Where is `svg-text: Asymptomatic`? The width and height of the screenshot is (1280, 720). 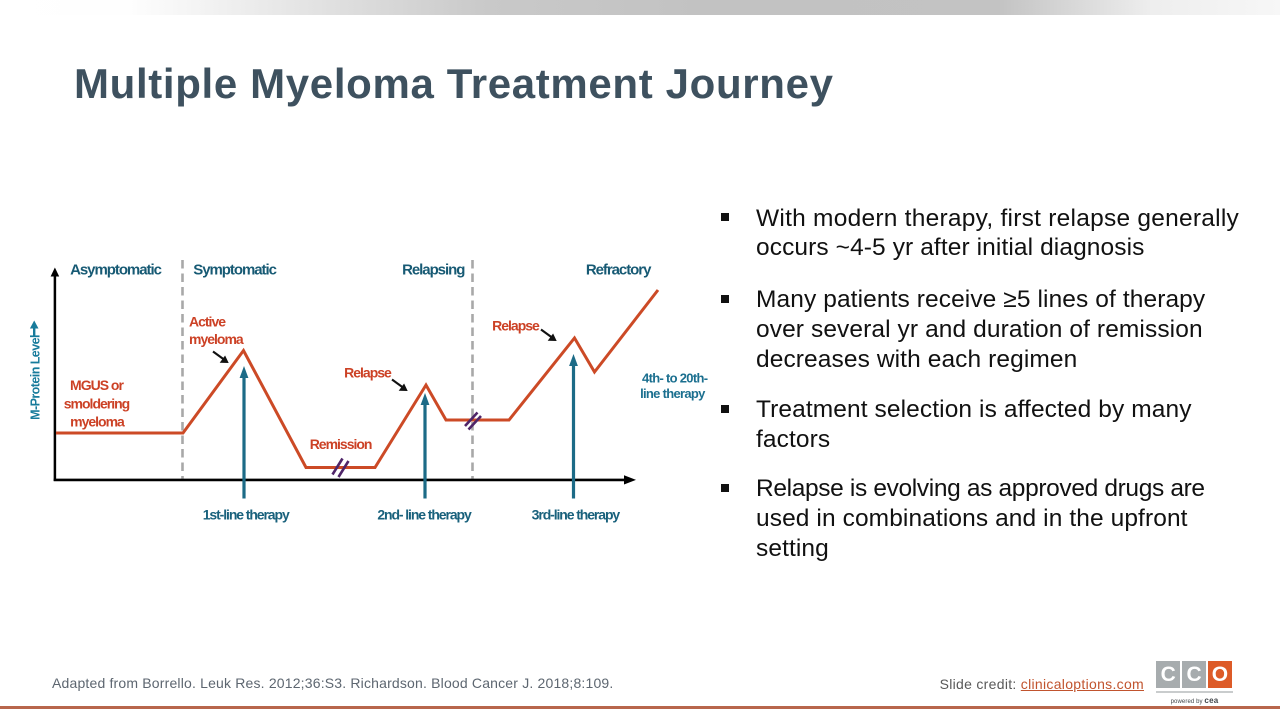
svg-text: Asymptomatic is located at coordinates (115, 270).